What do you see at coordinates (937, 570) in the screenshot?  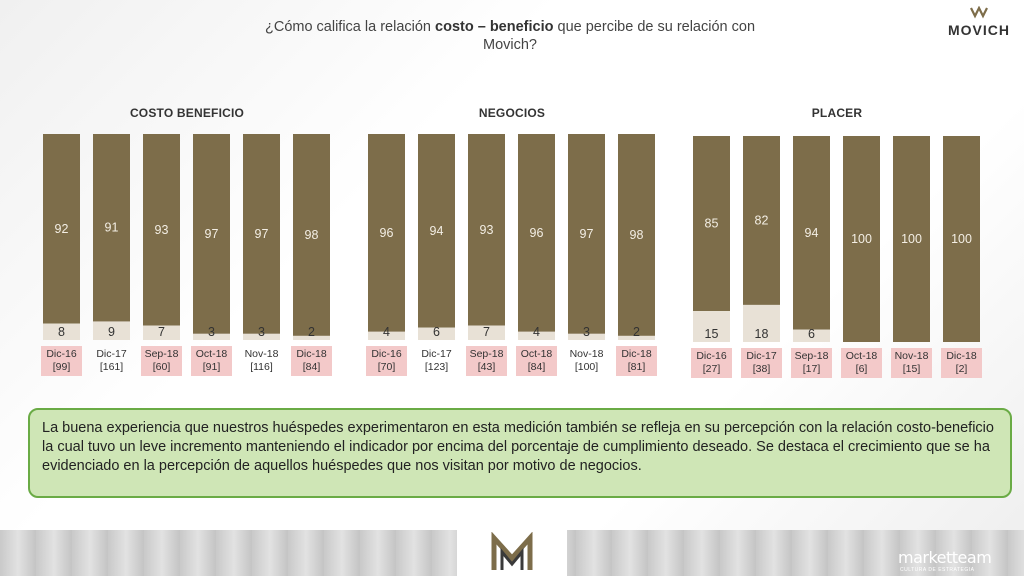 I see `marketteam-tagline: CULTURA DE ESTRATEGIA` at bounding box center [937, 570].